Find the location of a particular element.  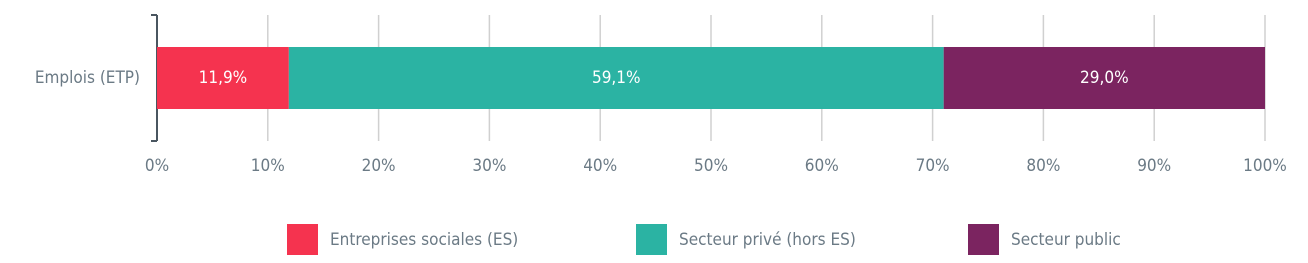

x-tick-label: 70% is located at coordinates (933, 166).